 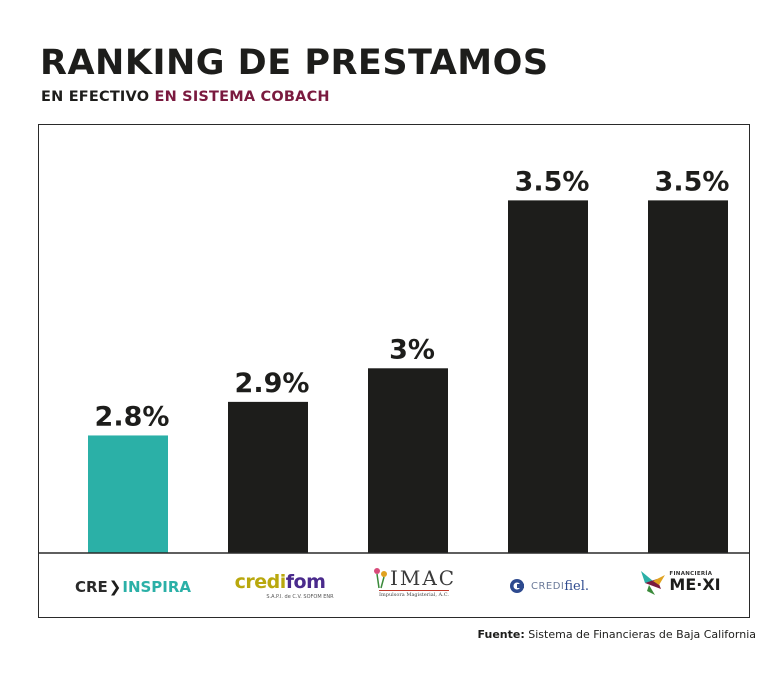 I want to click on mexi-text-top: FINANCIERÍA, so click(x=691, y=574).